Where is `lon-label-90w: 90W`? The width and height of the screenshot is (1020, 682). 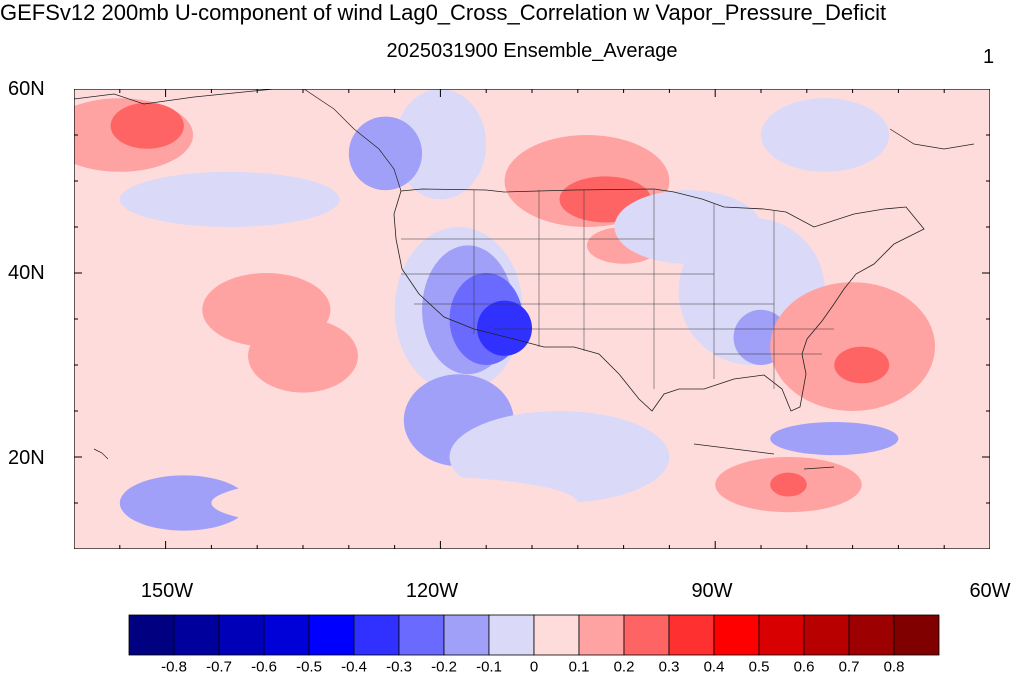 lon-label-90w: 90W is located at coordinates (712, 591).